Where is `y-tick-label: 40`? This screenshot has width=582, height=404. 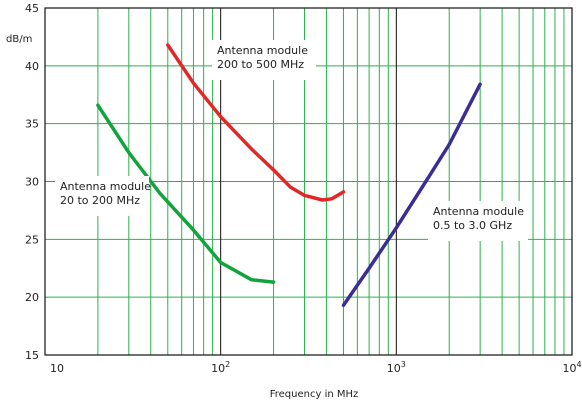
y-tick-label: 40 is located at coordinates (32, 66).